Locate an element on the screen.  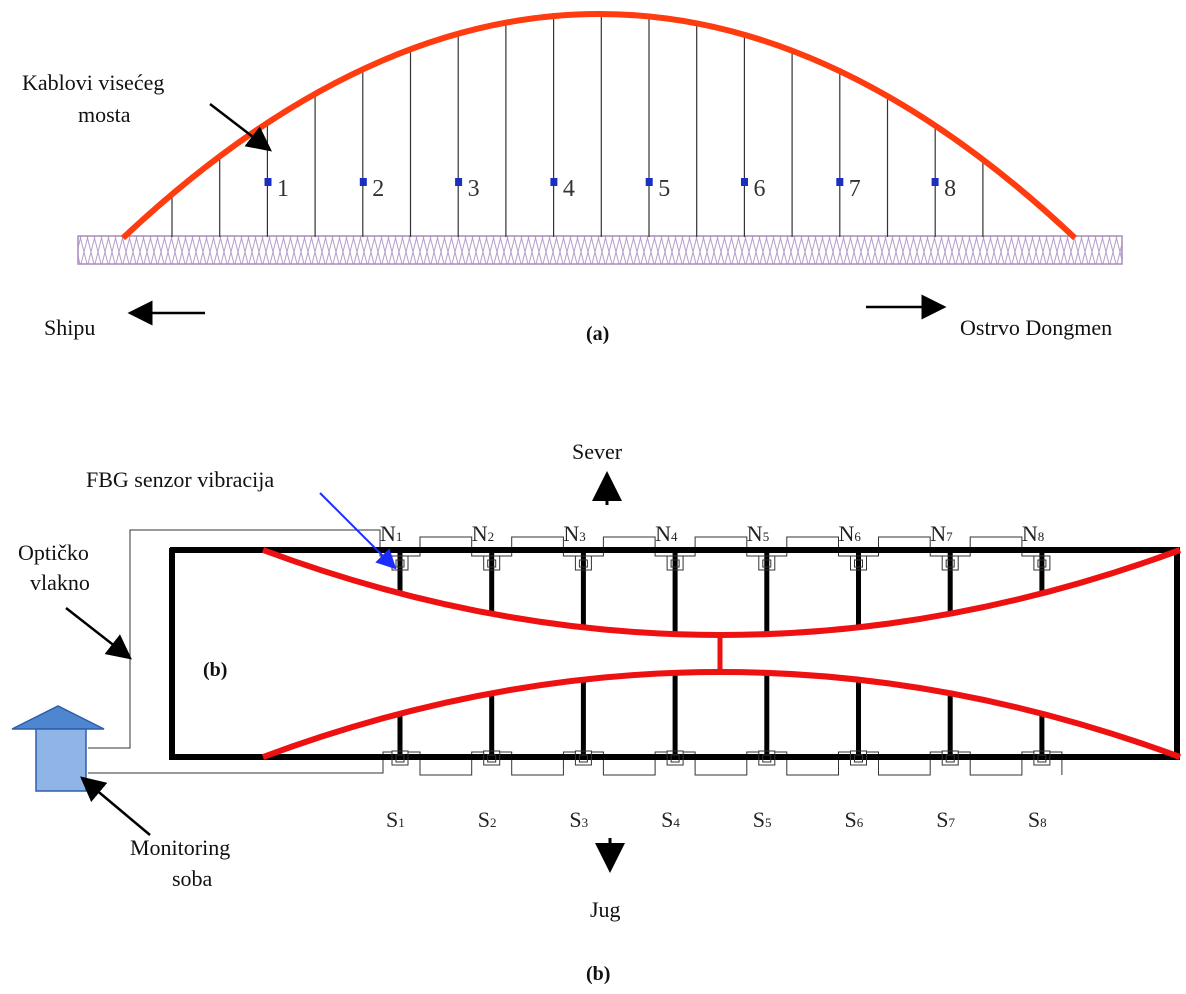
cable-pointer-arrow is located at coordinates (240, 127).